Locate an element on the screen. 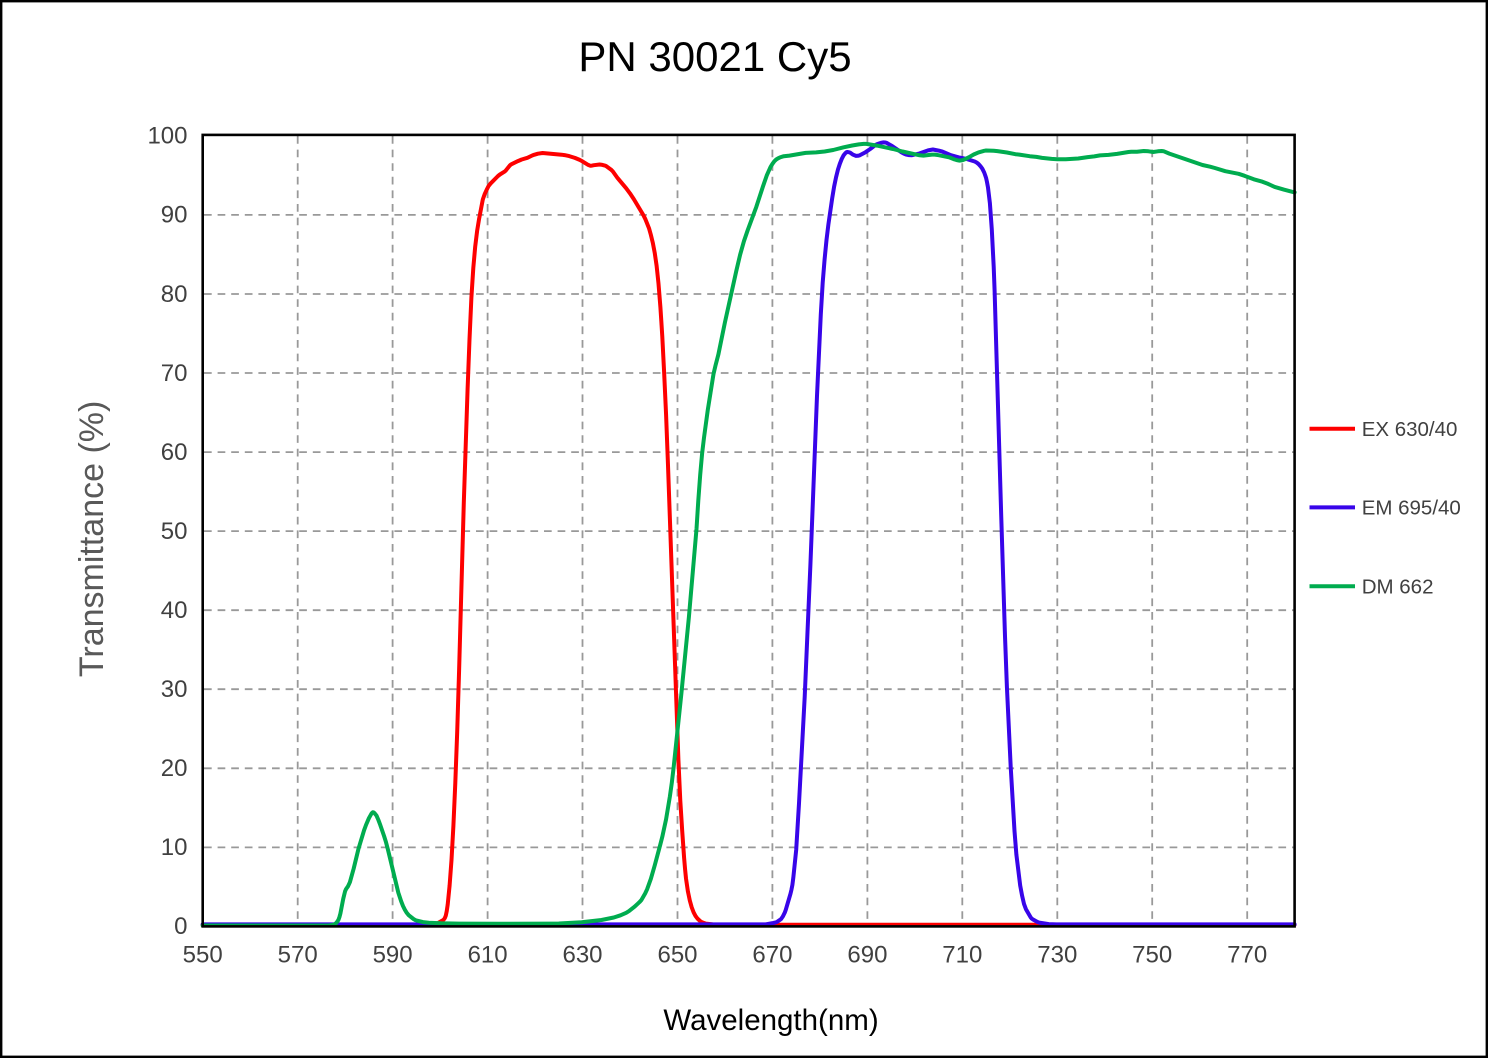 This screenshot has height=1058, width=1488. svg-text: 90 is located at coordinates (174, 215).